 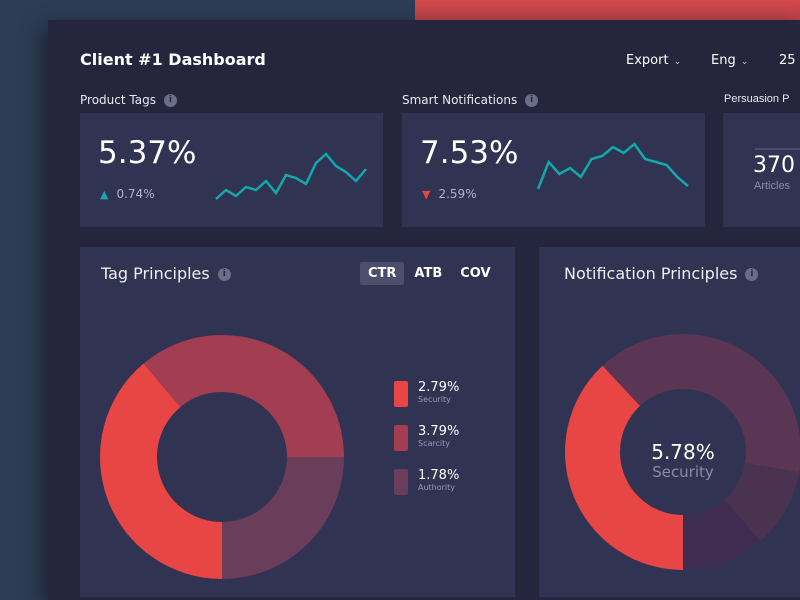 I want to click on legend-item: 2.79% Security, so click(x=426, y=393).